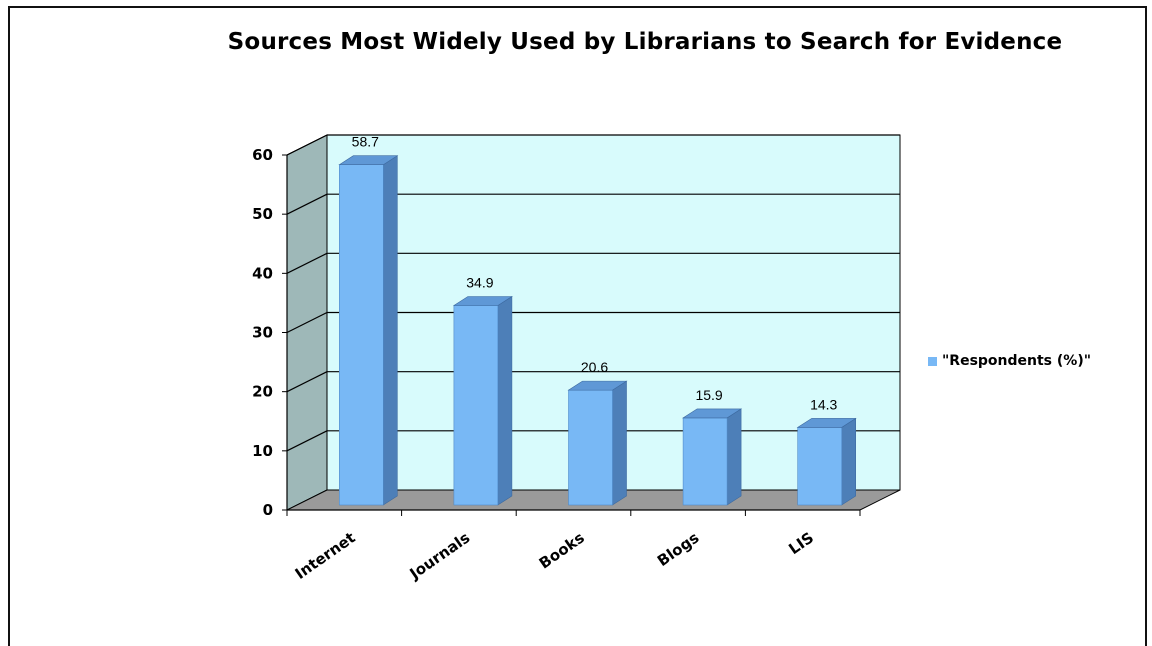 The width and height of the screenshot is (1152, 646). I want to click on y-tick-label: 60, so click(262, 155).